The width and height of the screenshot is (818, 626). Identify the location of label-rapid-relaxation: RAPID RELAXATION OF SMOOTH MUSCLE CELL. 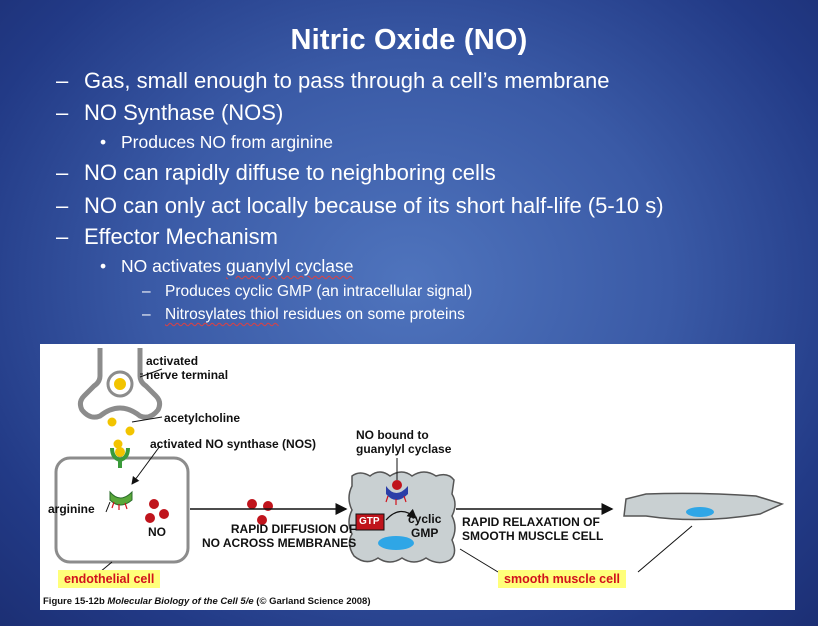
(533, 529).